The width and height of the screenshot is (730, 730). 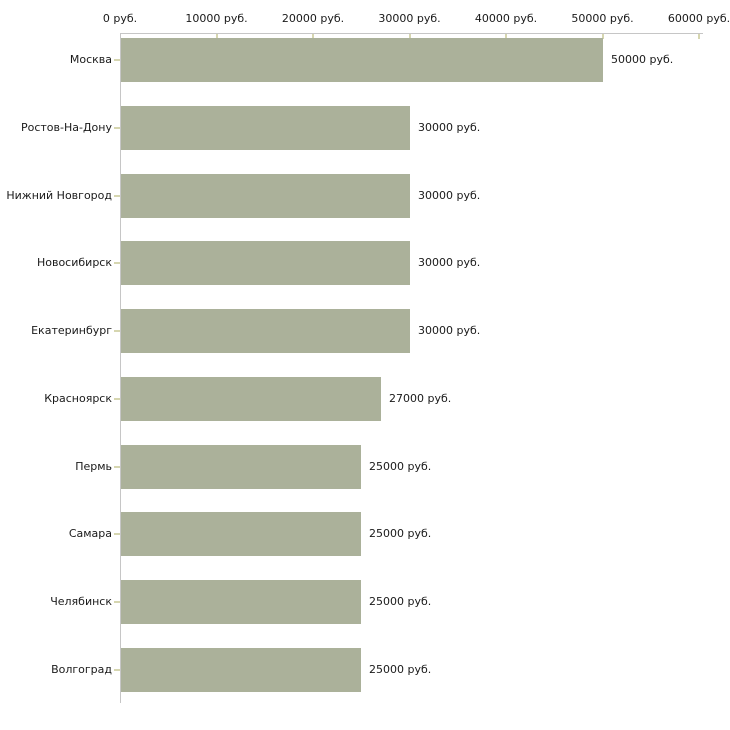 I want to click on category-label: Пермь, so click(x=93, y=466).